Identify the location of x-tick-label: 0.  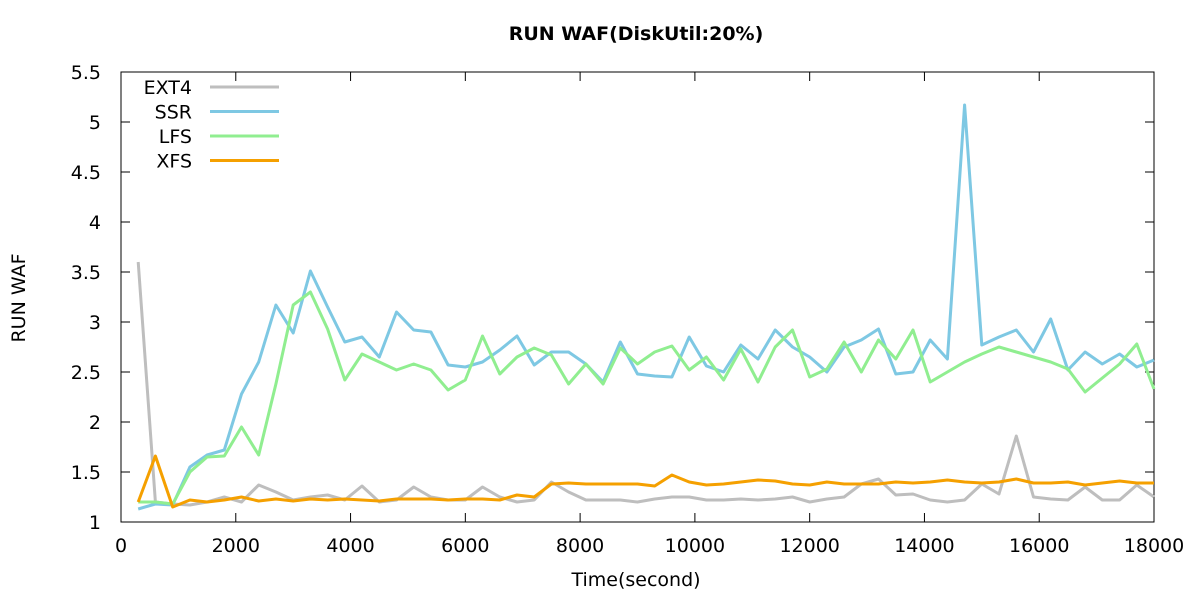
(121, 546).